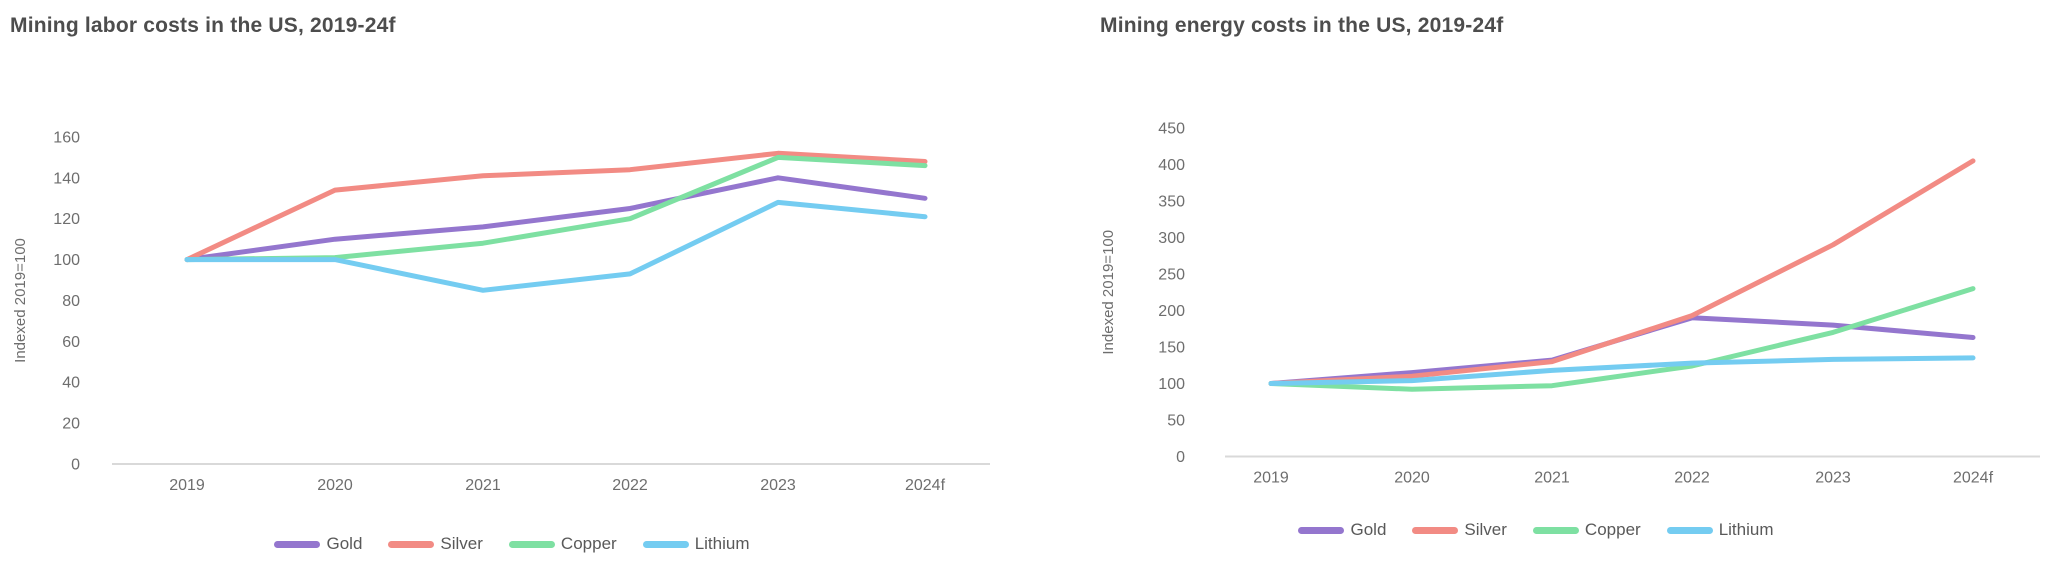 This screenshot has height=574, width=2048. I want to click on y-axis-tick-label: 120, so click(66, 219).